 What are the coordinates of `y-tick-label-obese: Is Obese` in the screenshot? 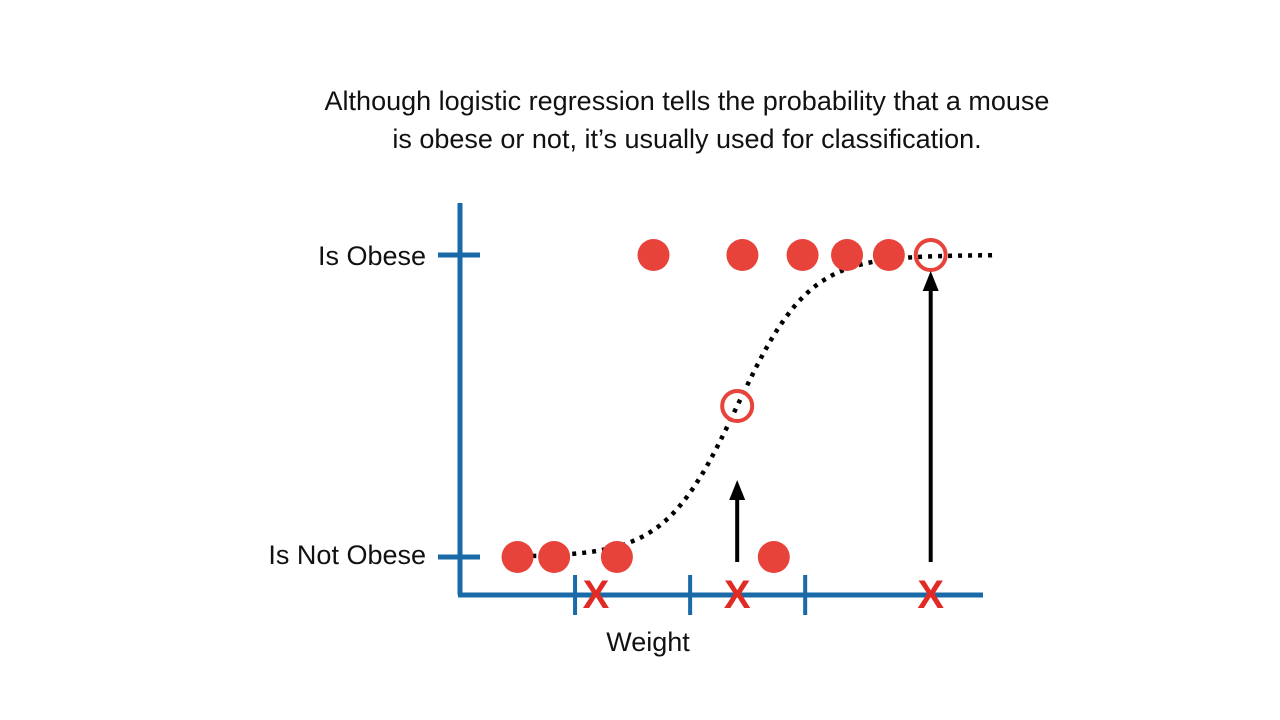 It's located at (372, 256).